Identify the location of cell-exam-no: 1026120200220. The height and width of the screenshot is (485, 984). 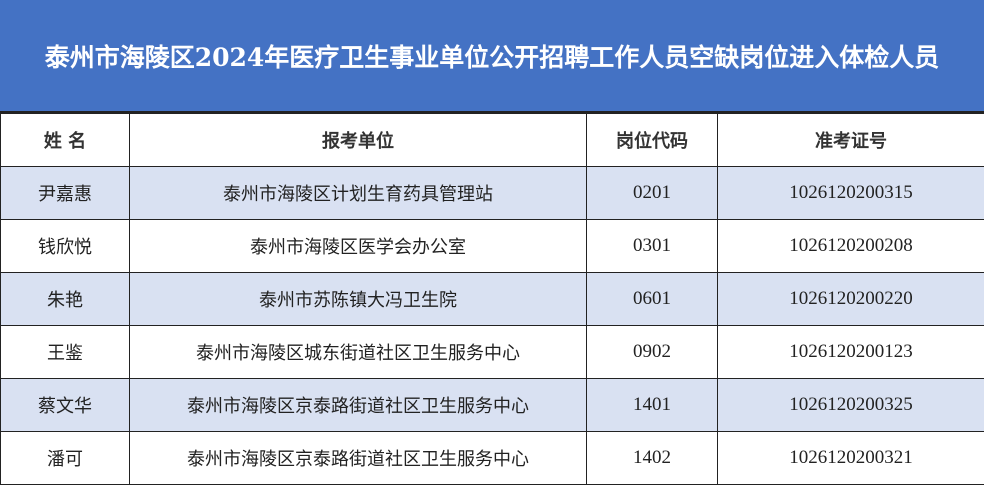
(850, 299).